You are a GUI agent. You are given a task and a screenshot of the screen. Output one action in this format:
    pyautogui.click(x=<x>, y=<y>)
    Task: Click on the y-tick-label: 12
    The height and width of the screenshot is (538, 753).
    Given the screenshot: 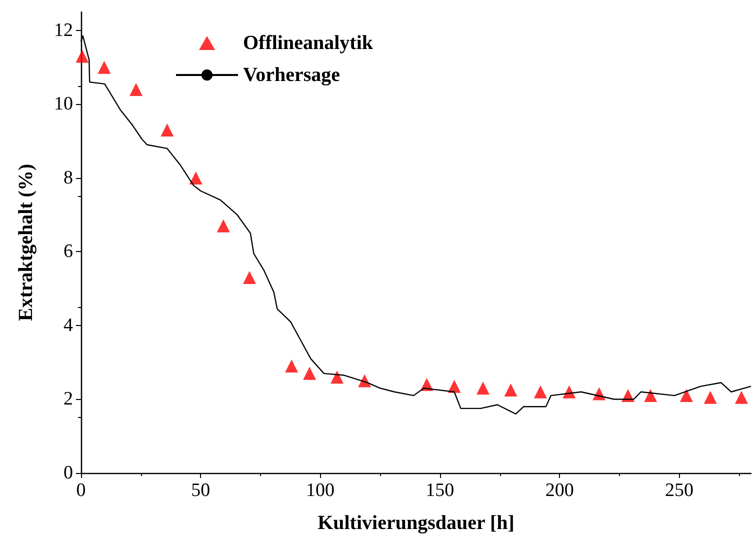 What is the action you would take?
    pyautogui.click(x=63, y=30)
    